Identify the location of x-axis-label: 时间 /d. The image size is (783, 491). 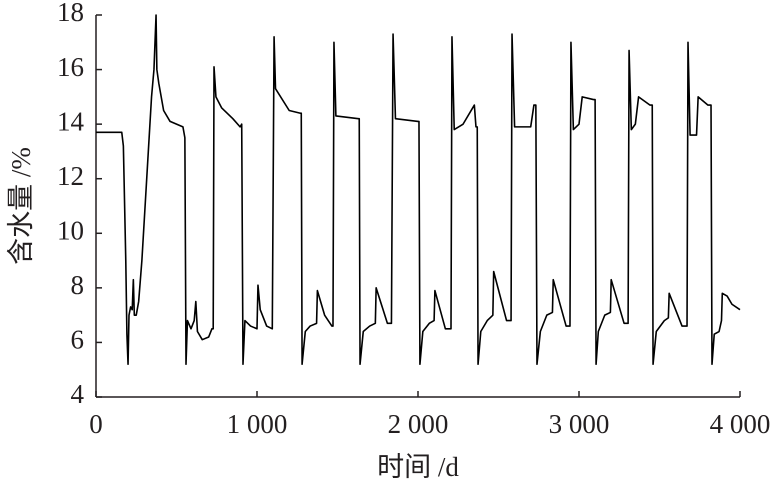
(418, 467).